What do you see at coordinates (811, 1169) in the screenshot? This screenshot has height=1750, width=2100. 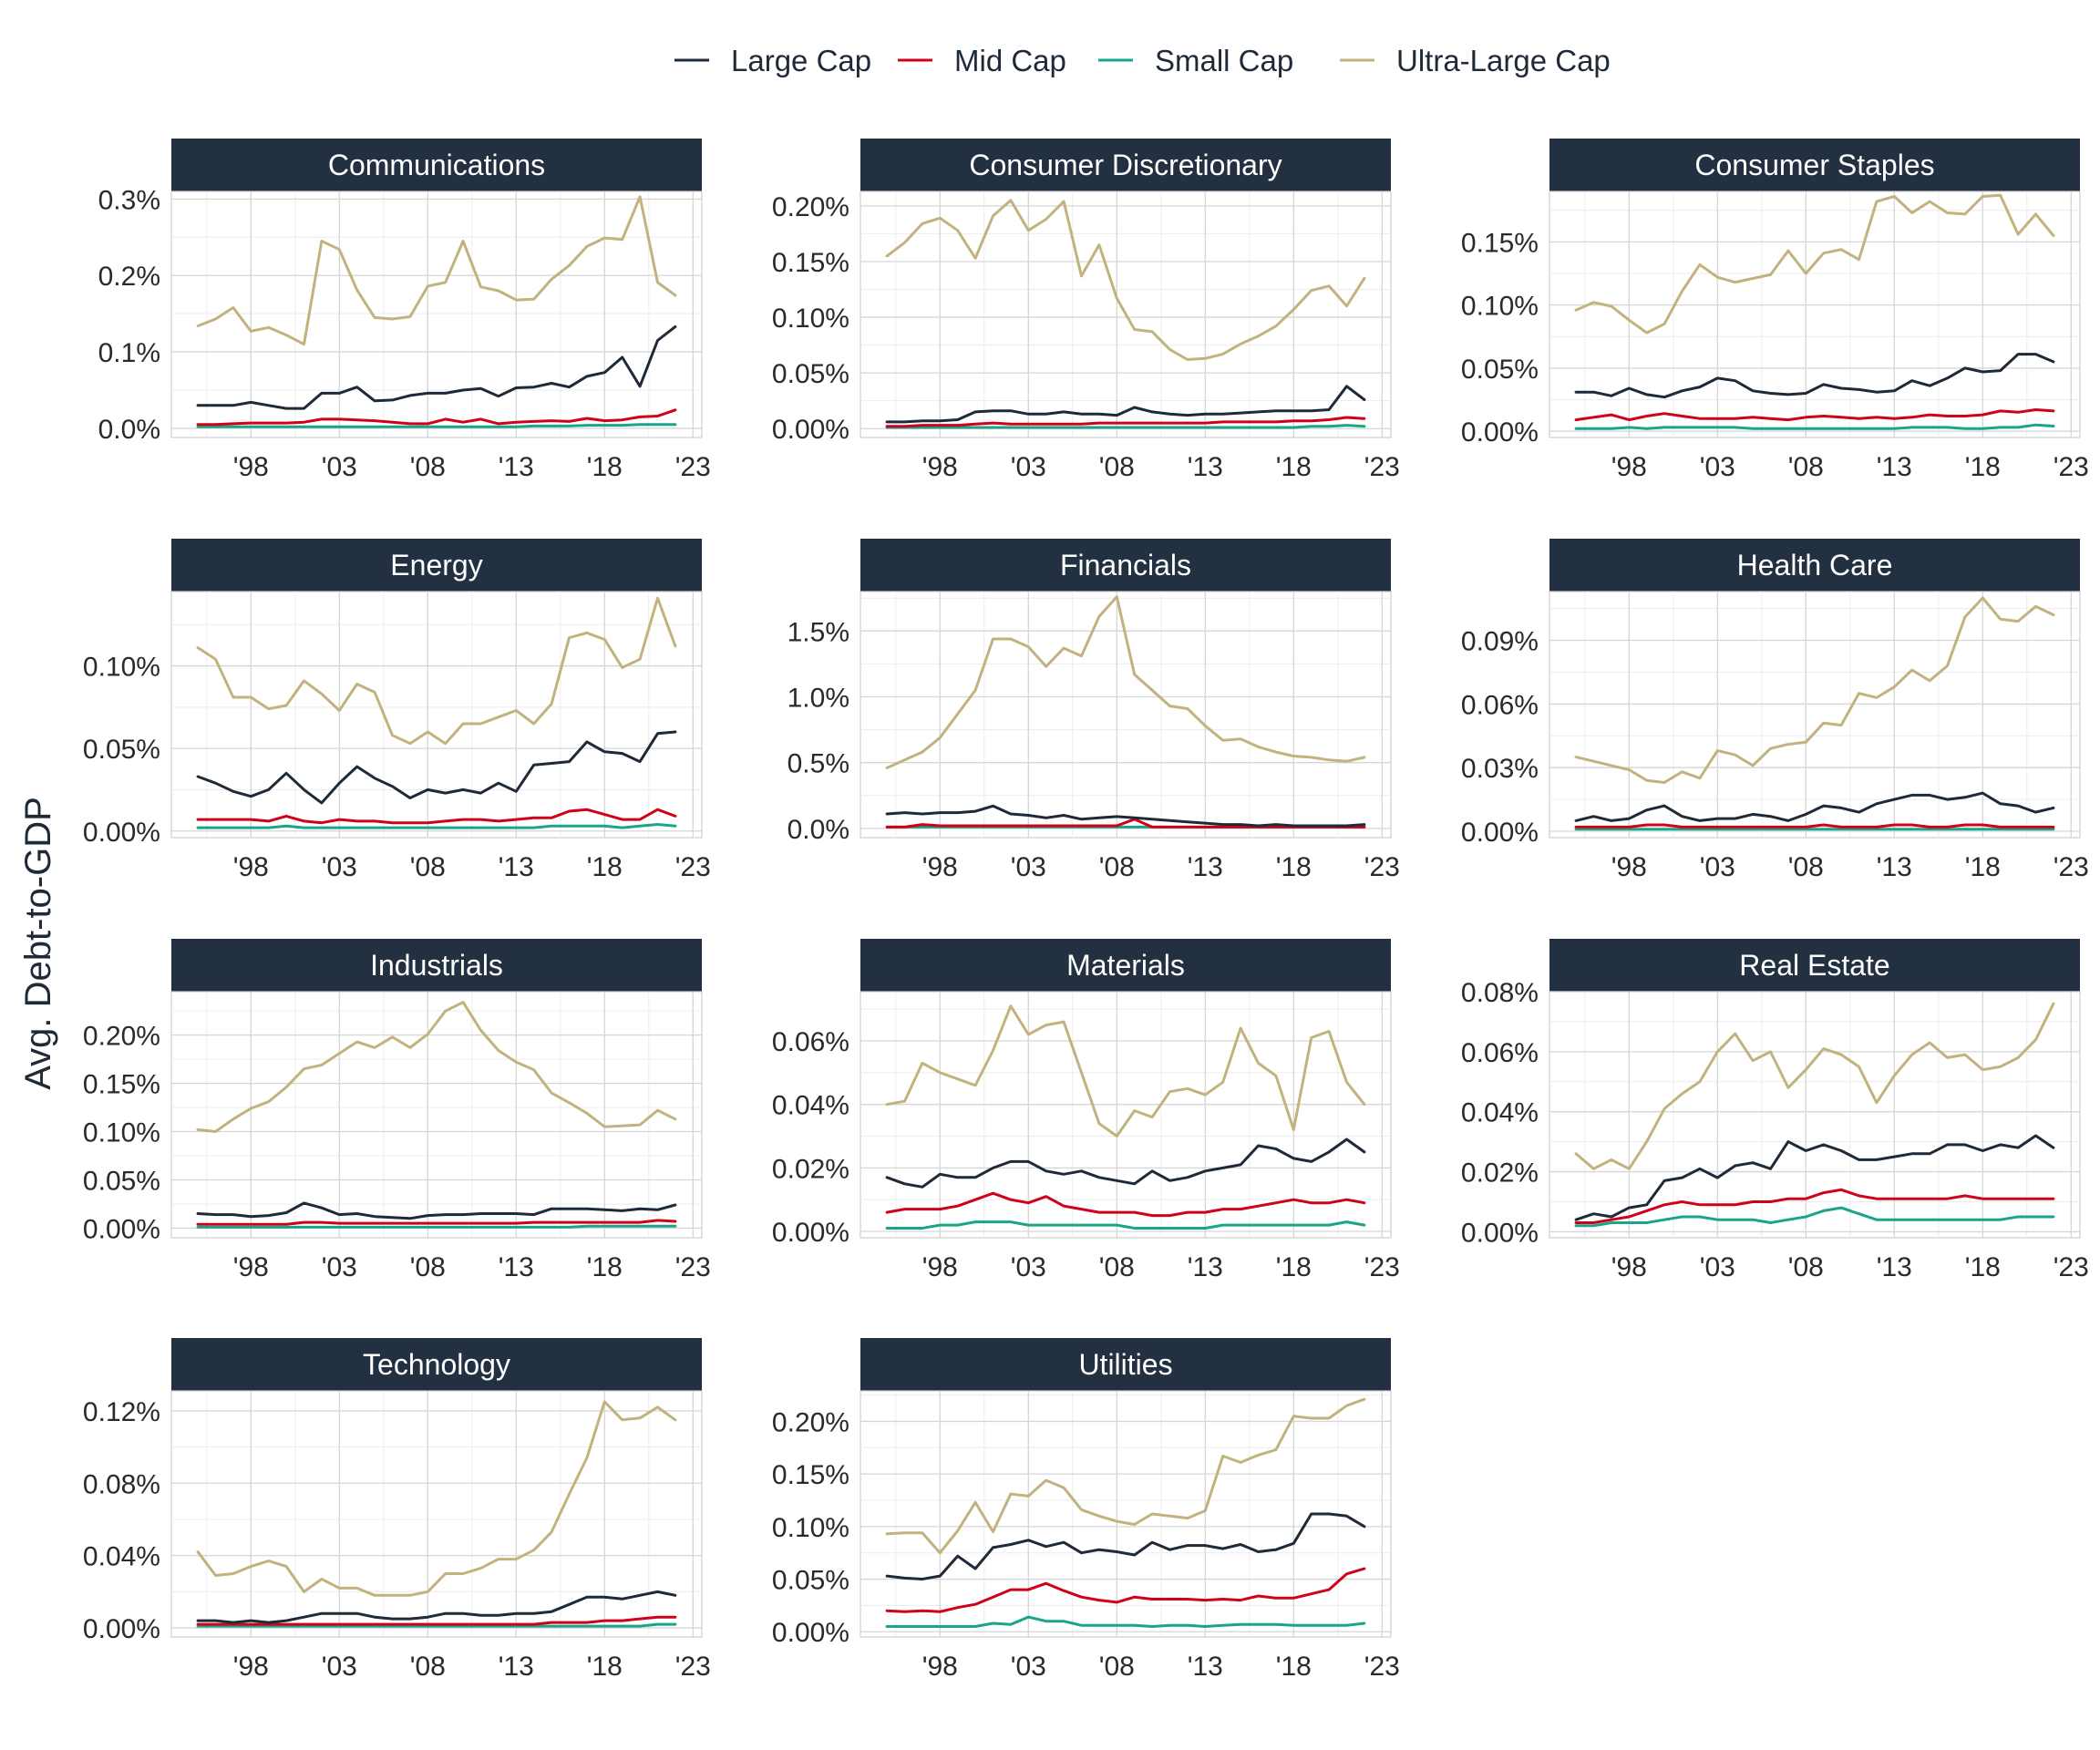 I see `y-tick-label: 0.02%` at bounding box center [811, 1169].